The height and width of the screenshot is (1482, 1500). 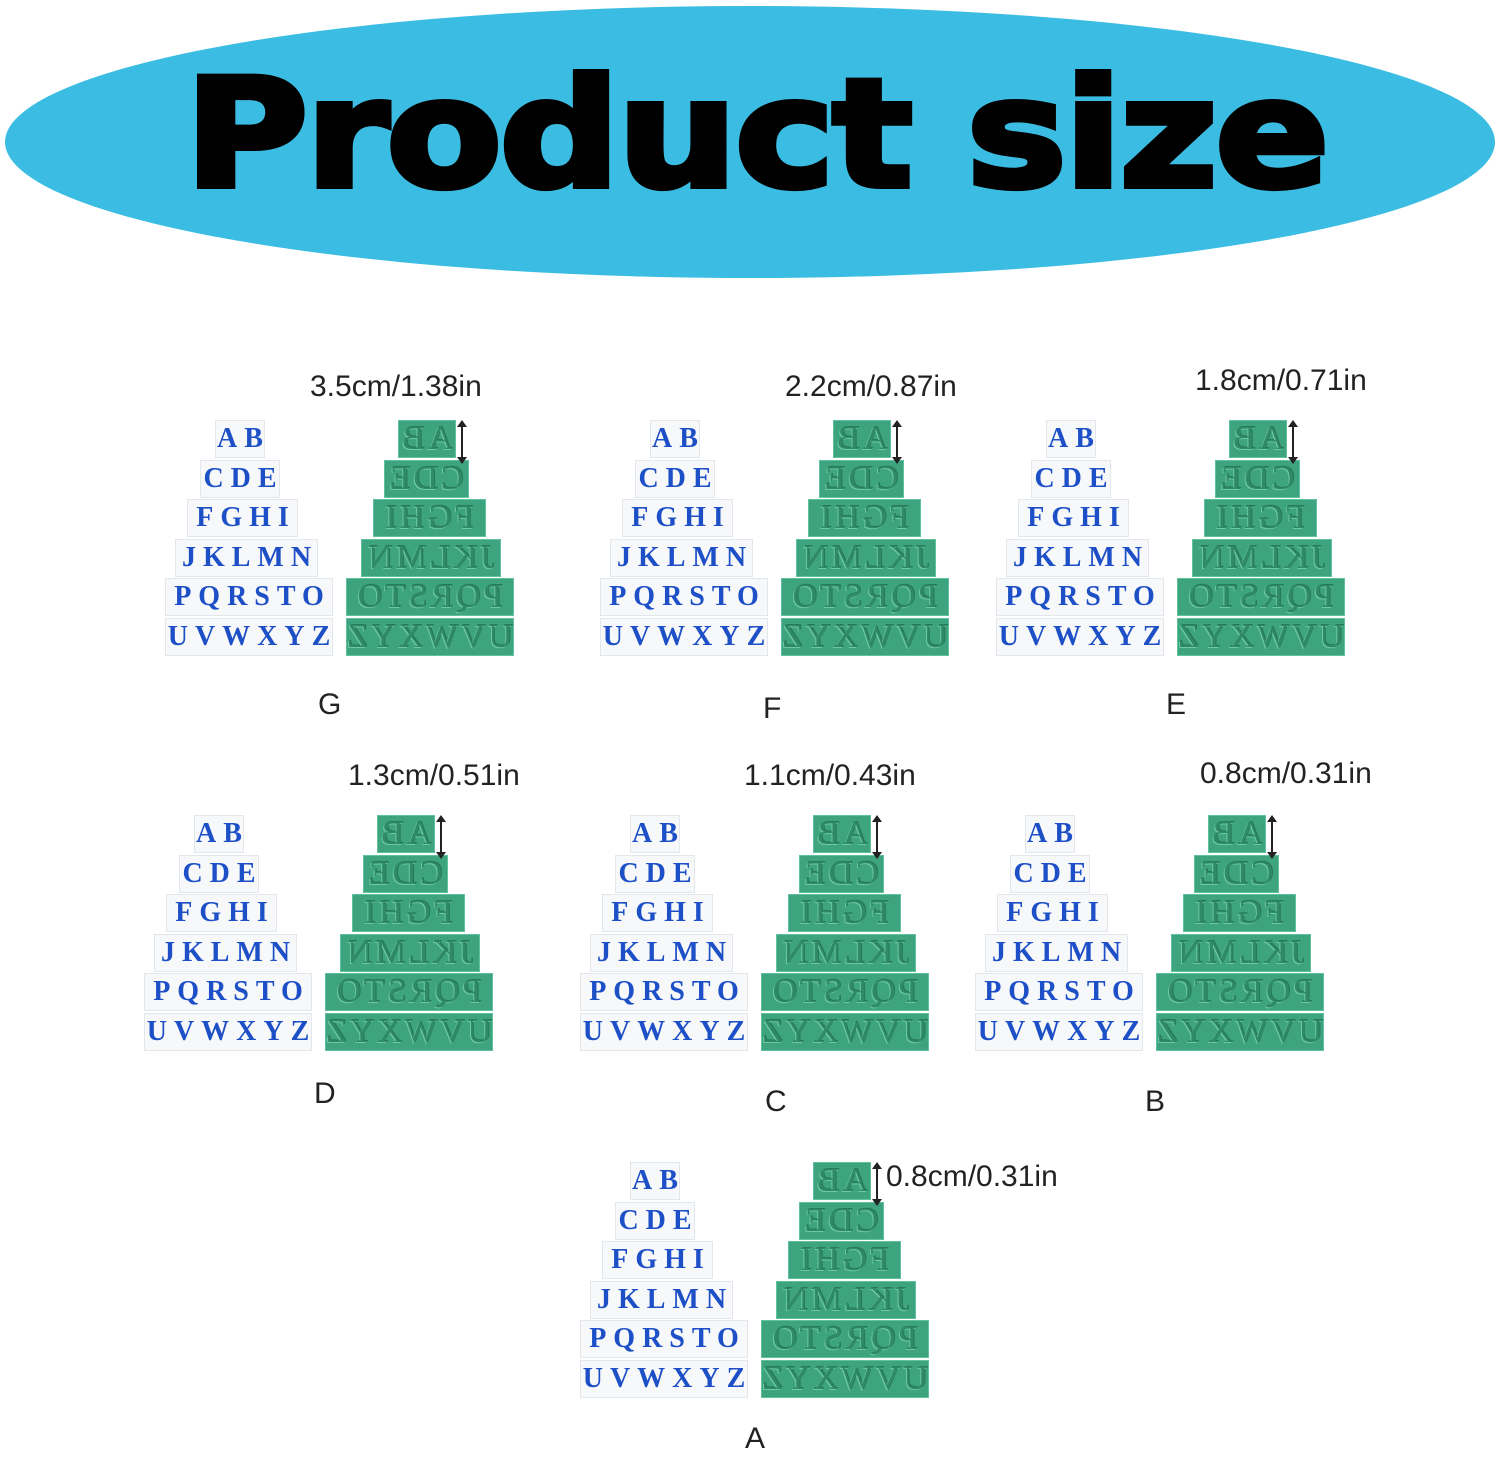 I want to click on tray-letters: PQRSTO, so click(x=667, y=1338).